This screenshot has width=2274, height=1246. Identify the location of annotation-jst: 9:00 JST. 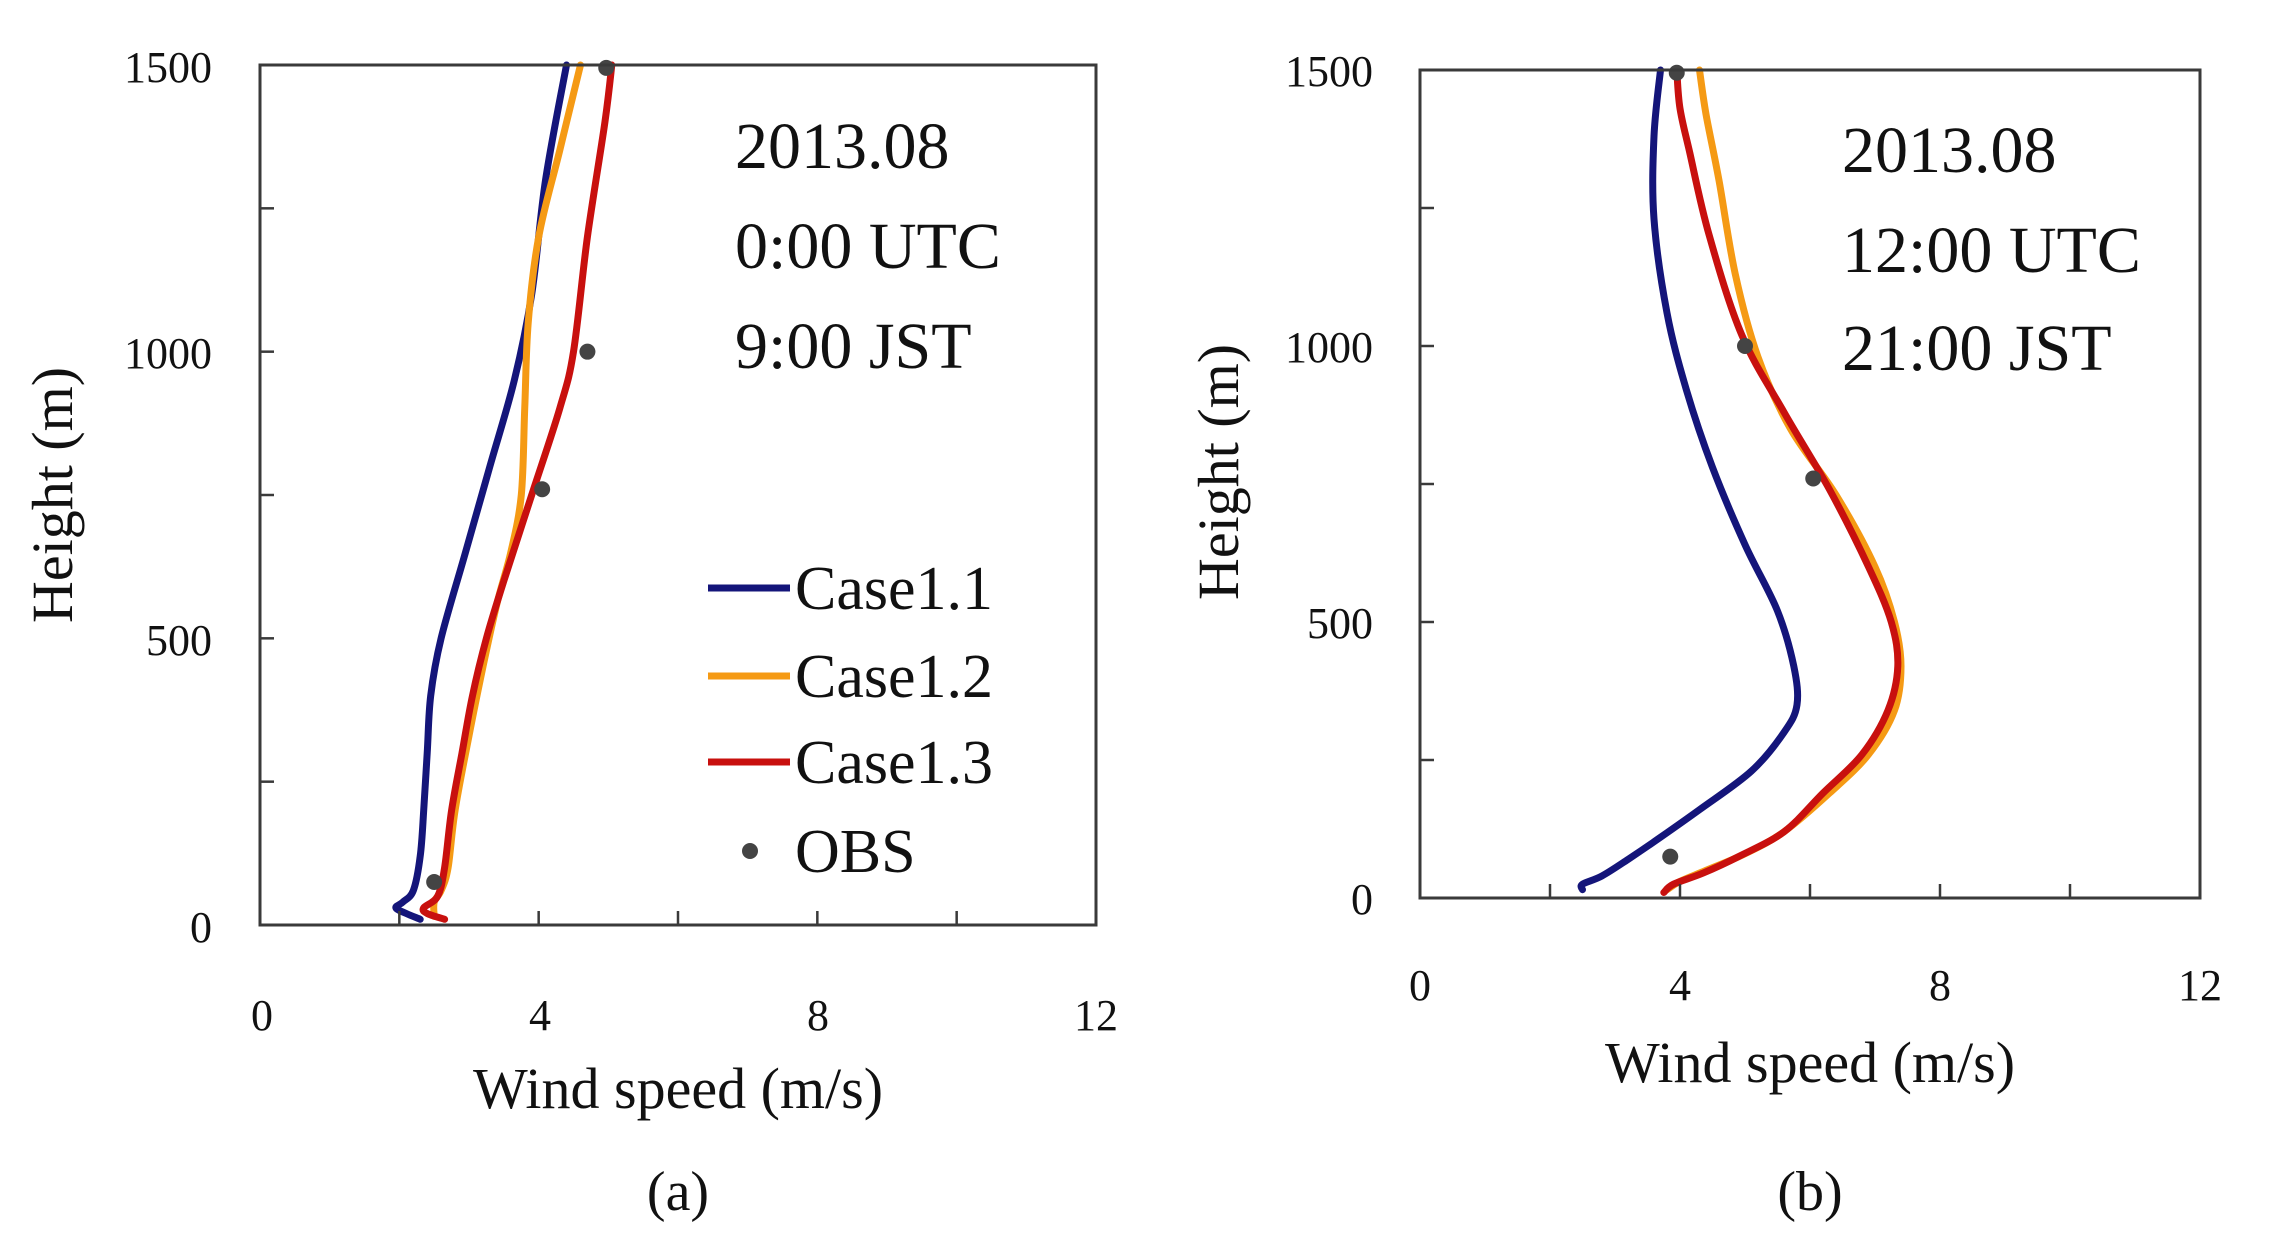
(853, 346).